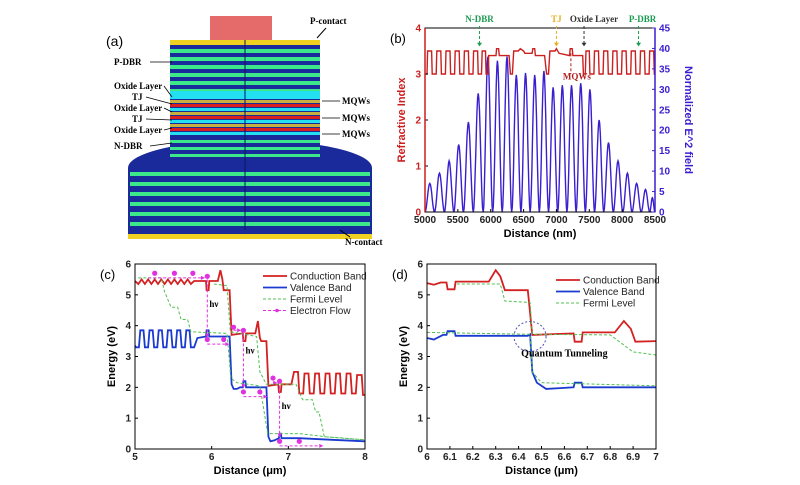 This screenshot has width=800, height=485. Describe the element at coordinates (662, 213) in the screenshot. I see `y2-tick-label: 0` at that location.